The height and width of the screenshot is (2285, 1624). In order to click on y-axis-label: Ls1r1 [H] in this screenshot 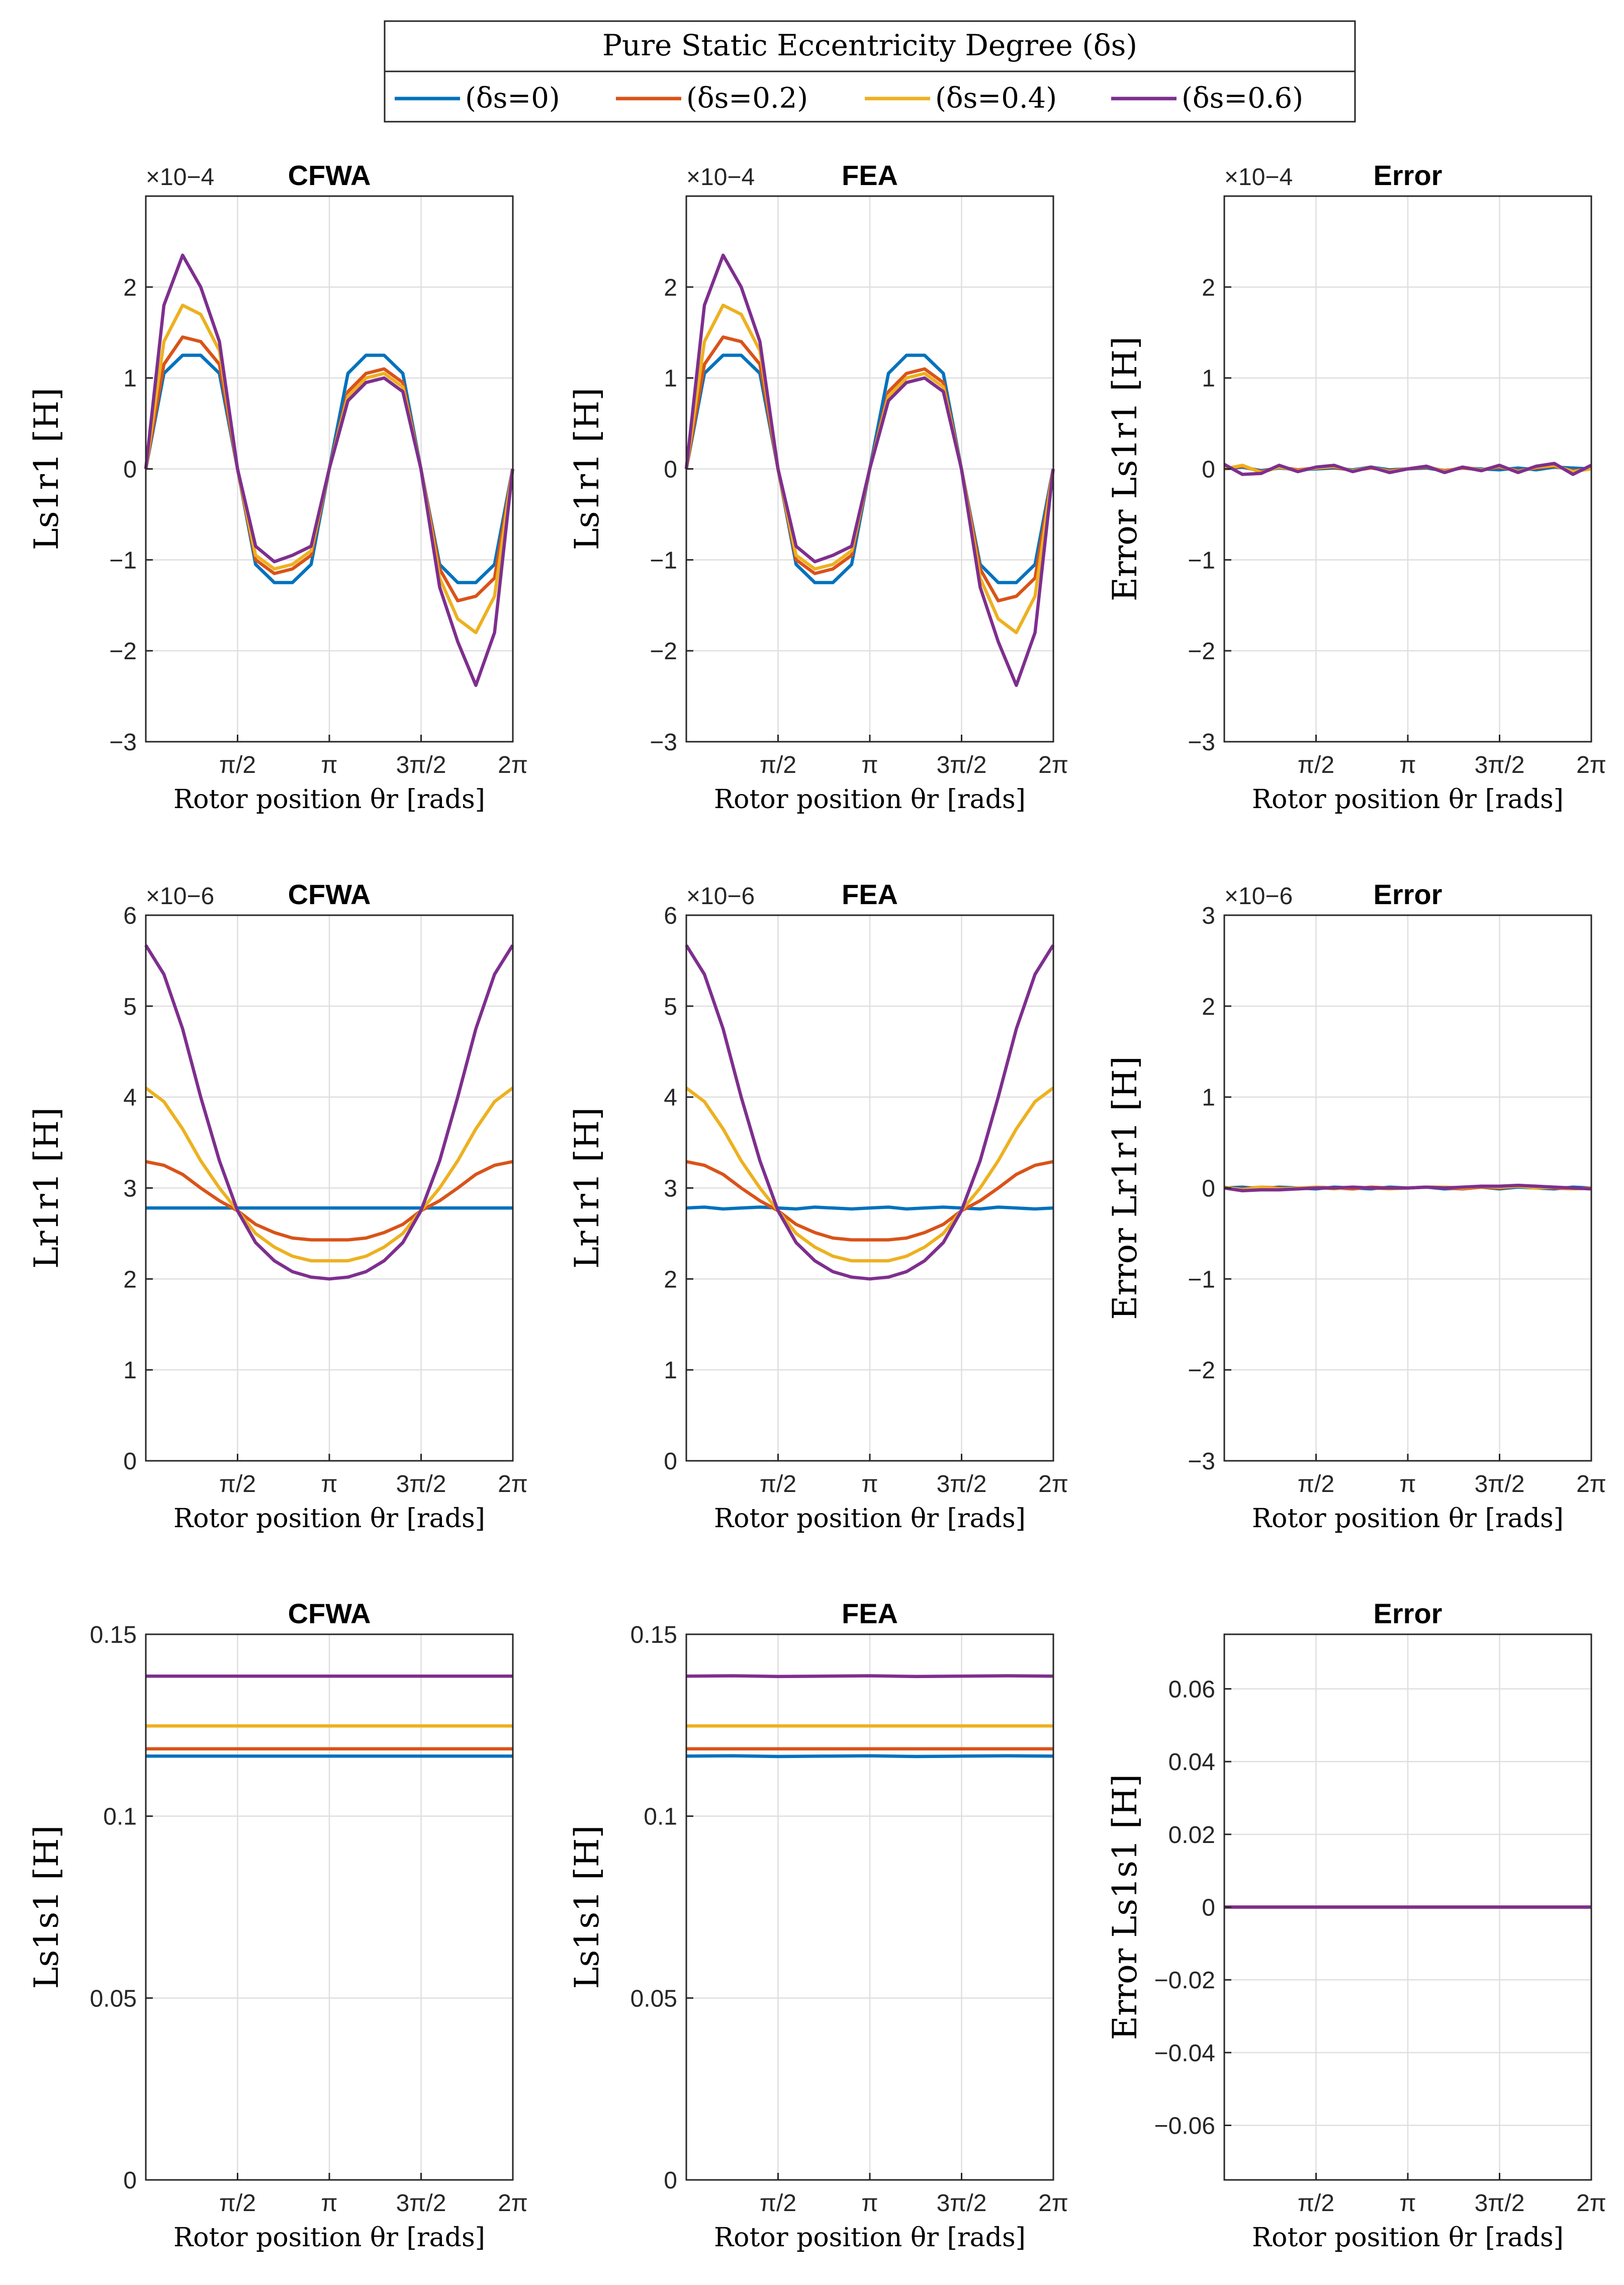, I will do `click(47, 469)`.